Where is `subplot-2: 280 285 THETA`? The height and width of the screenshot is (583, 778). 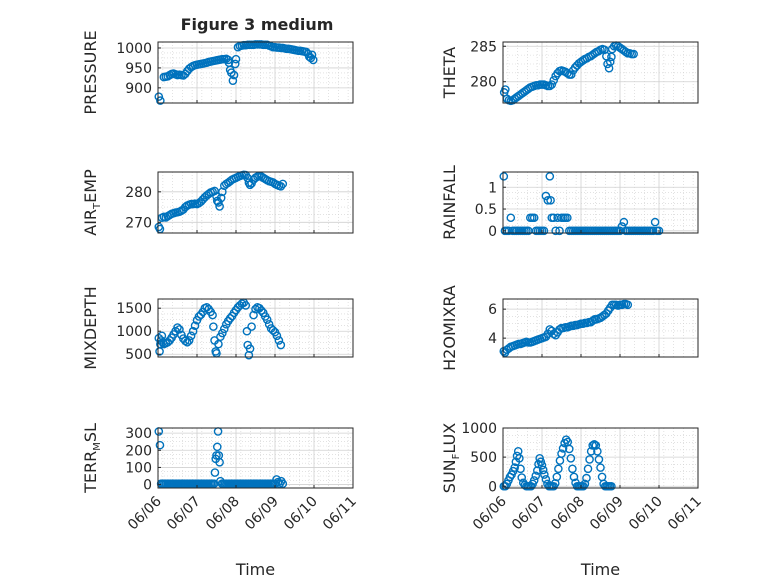
subplot-2: 280 285 THETA is located at coordinates (569, 72).